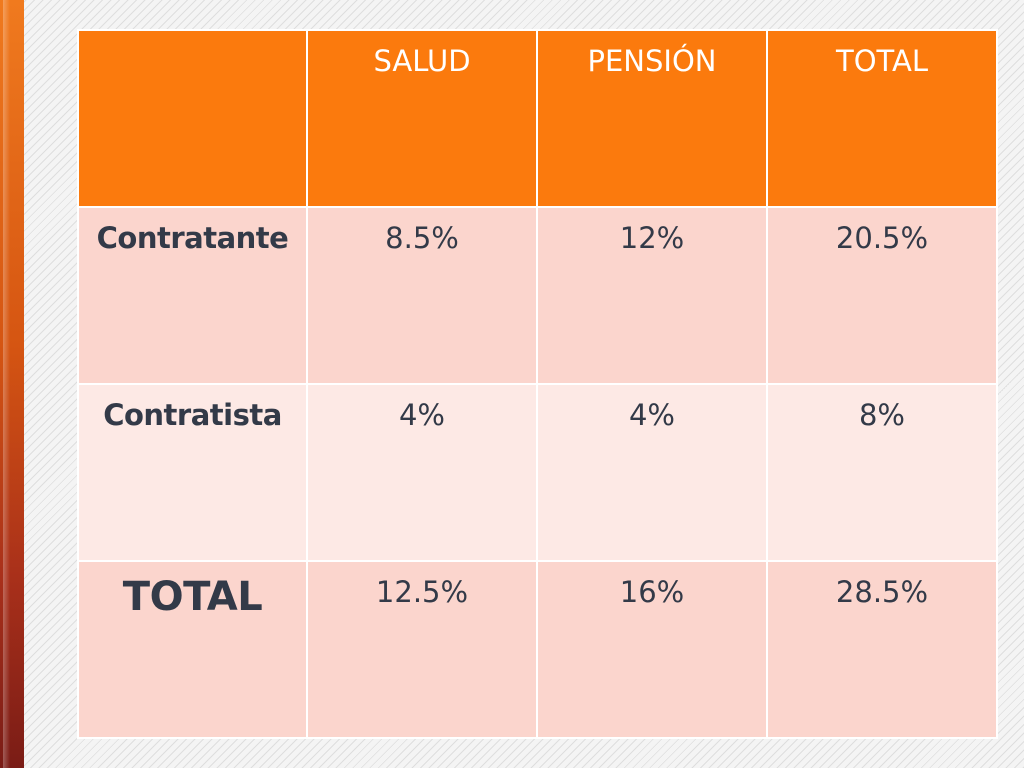 Image resolution: width=1024 pixels, height=768 pixels. What do you see at coordinates (422, 295) in the screenshot?
I see `cell-salud: 8.5%` at bounding box center [422, 295].